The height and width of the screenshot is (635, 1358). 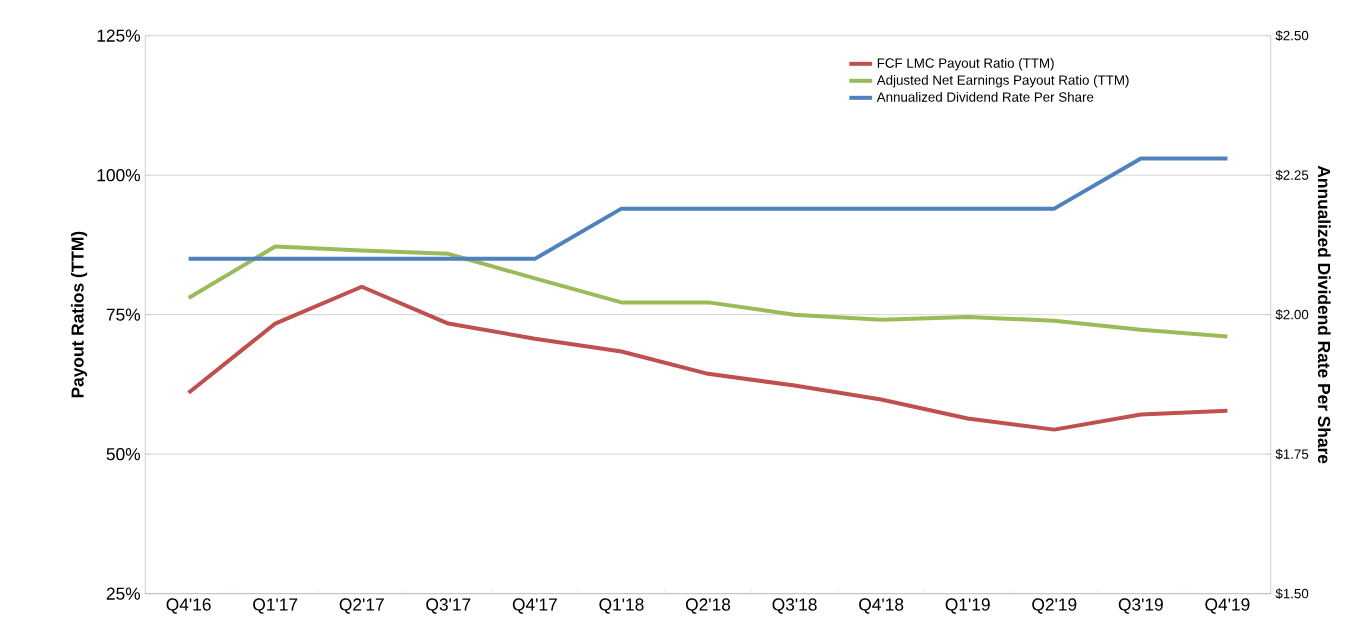 I want to click on legend-label: Adjusted Net Earnings Payout Ratio (TTM), so click(x=1002, y=81).